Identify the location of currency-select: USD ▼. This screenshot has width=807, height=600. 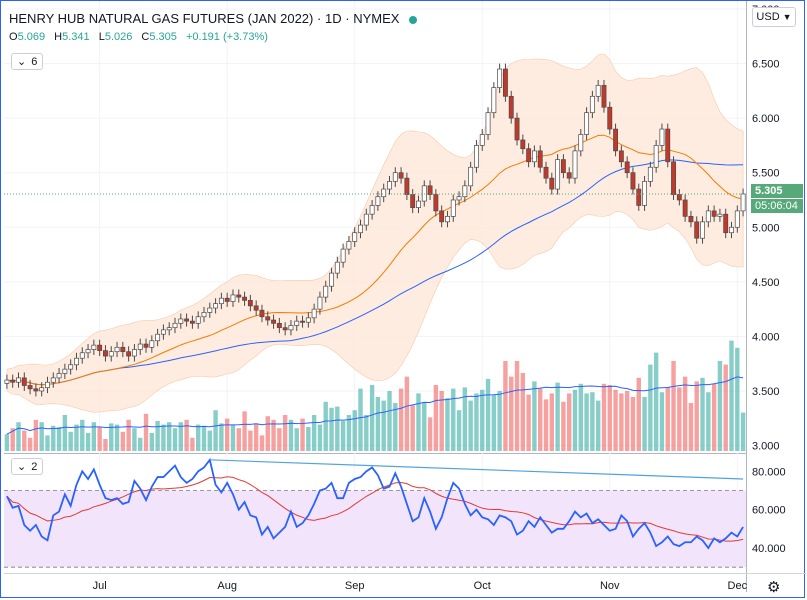
(774, 17).